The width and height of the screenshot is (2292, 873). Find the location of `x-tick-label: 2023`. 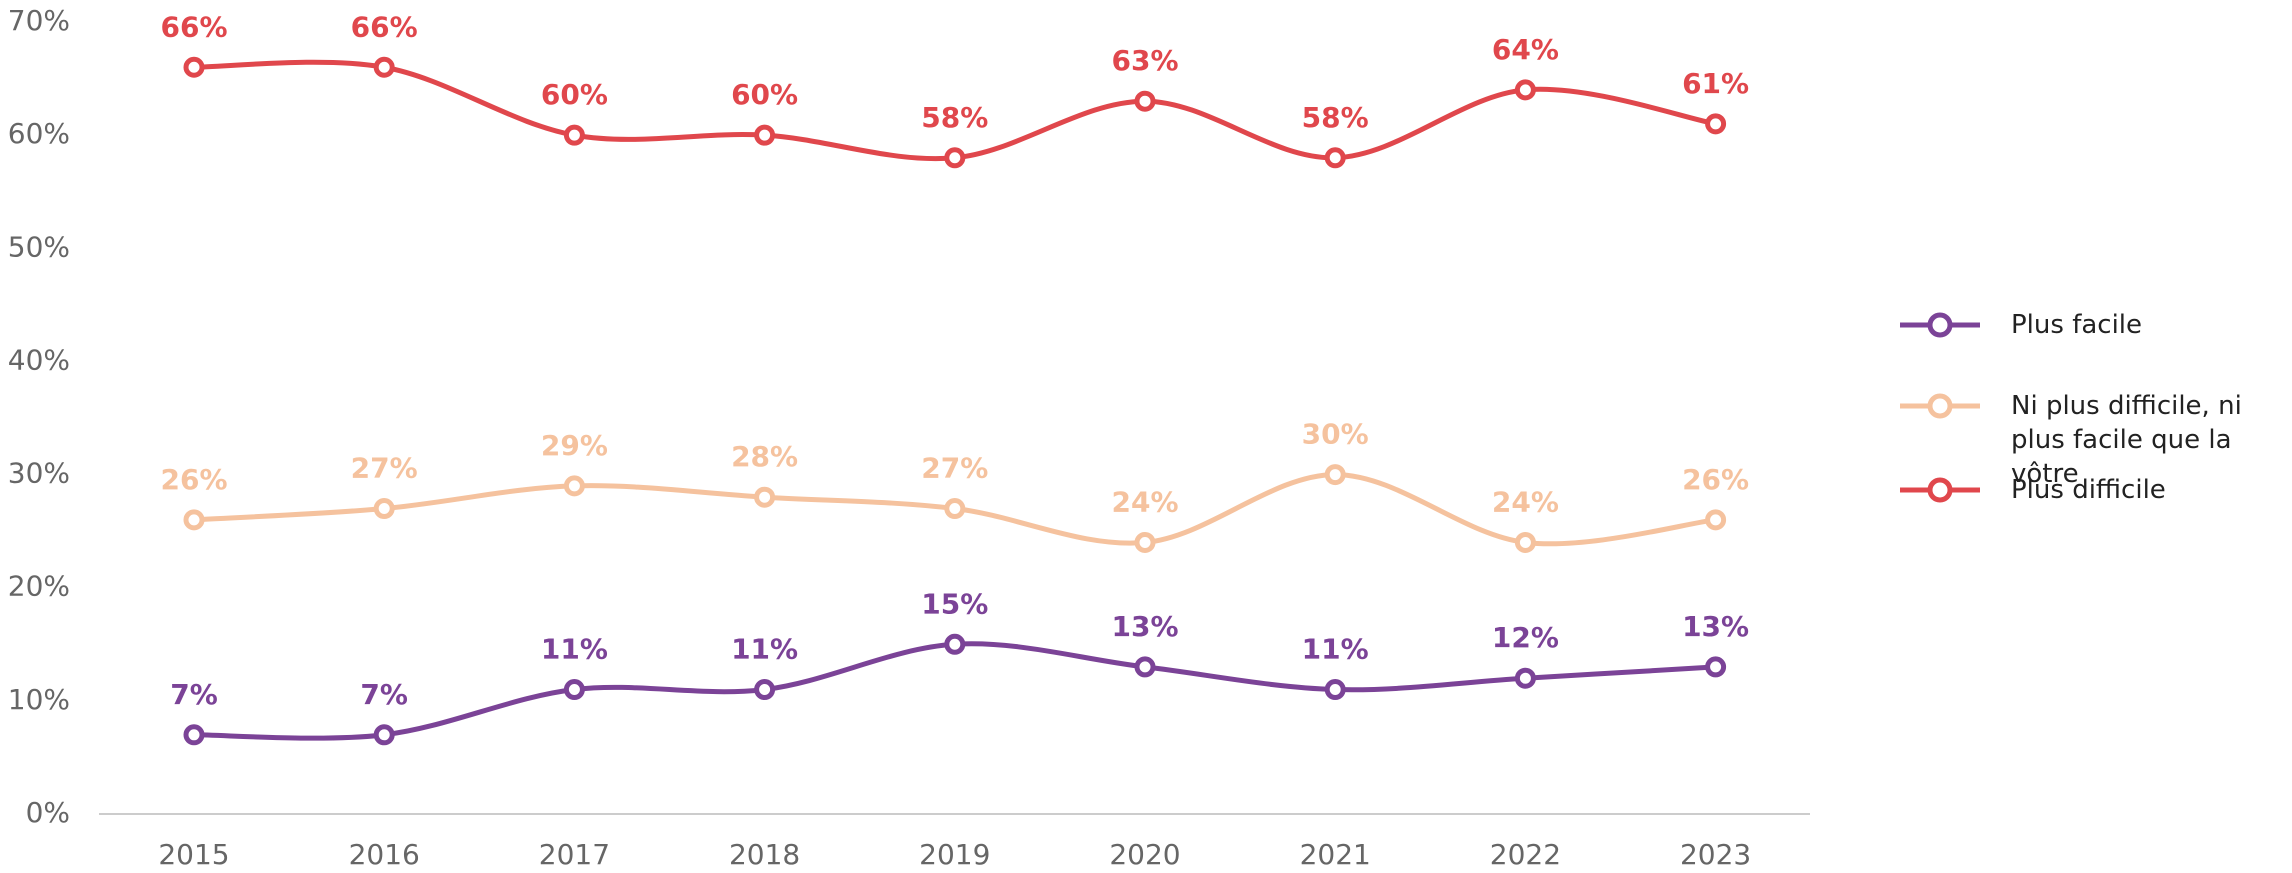

x-tick-label: 2023 is located at coordinates (1715, 854).